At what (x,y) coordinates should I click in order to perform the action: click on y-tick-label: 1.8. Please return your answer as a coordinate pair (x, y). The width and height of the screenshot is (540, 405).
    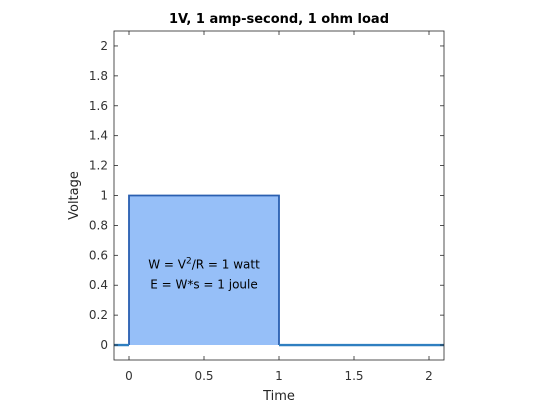
    Looking at the image, I should click on (98, 76).